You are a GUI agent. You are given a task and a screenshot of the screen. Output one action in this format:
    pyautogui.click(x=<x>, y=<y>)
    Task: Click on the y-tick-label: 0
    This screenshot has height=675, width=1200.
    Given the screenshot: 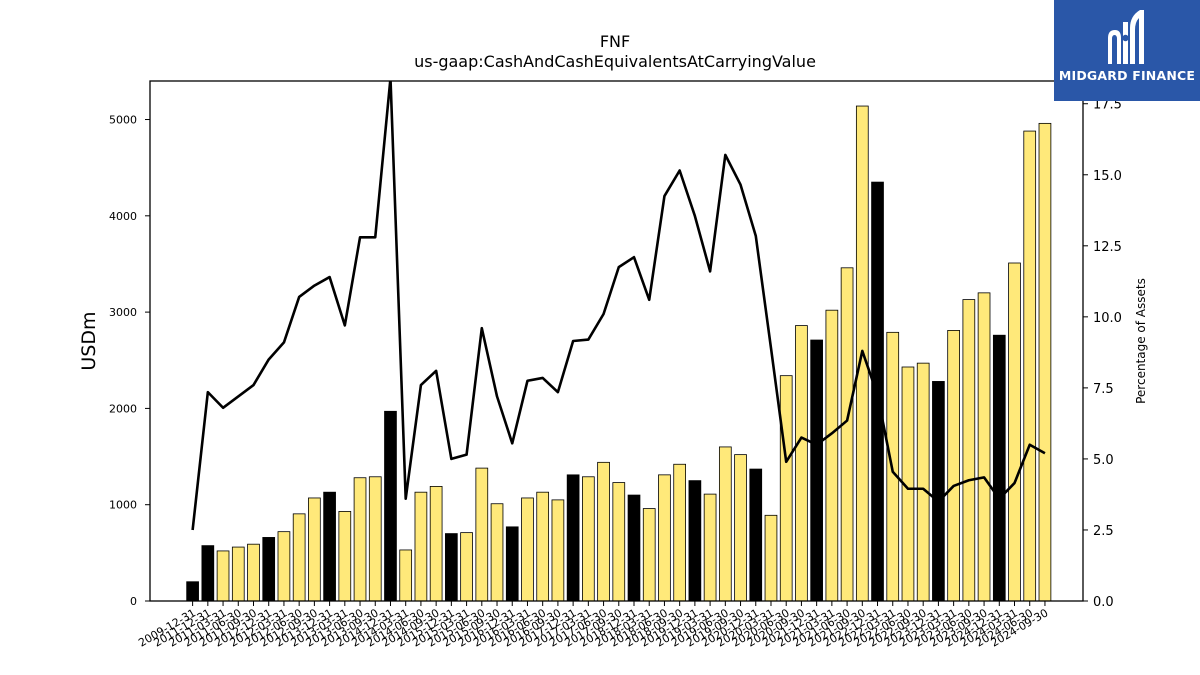 What is the action you would take?
    pyautogui.click(x=133, y=601)
    